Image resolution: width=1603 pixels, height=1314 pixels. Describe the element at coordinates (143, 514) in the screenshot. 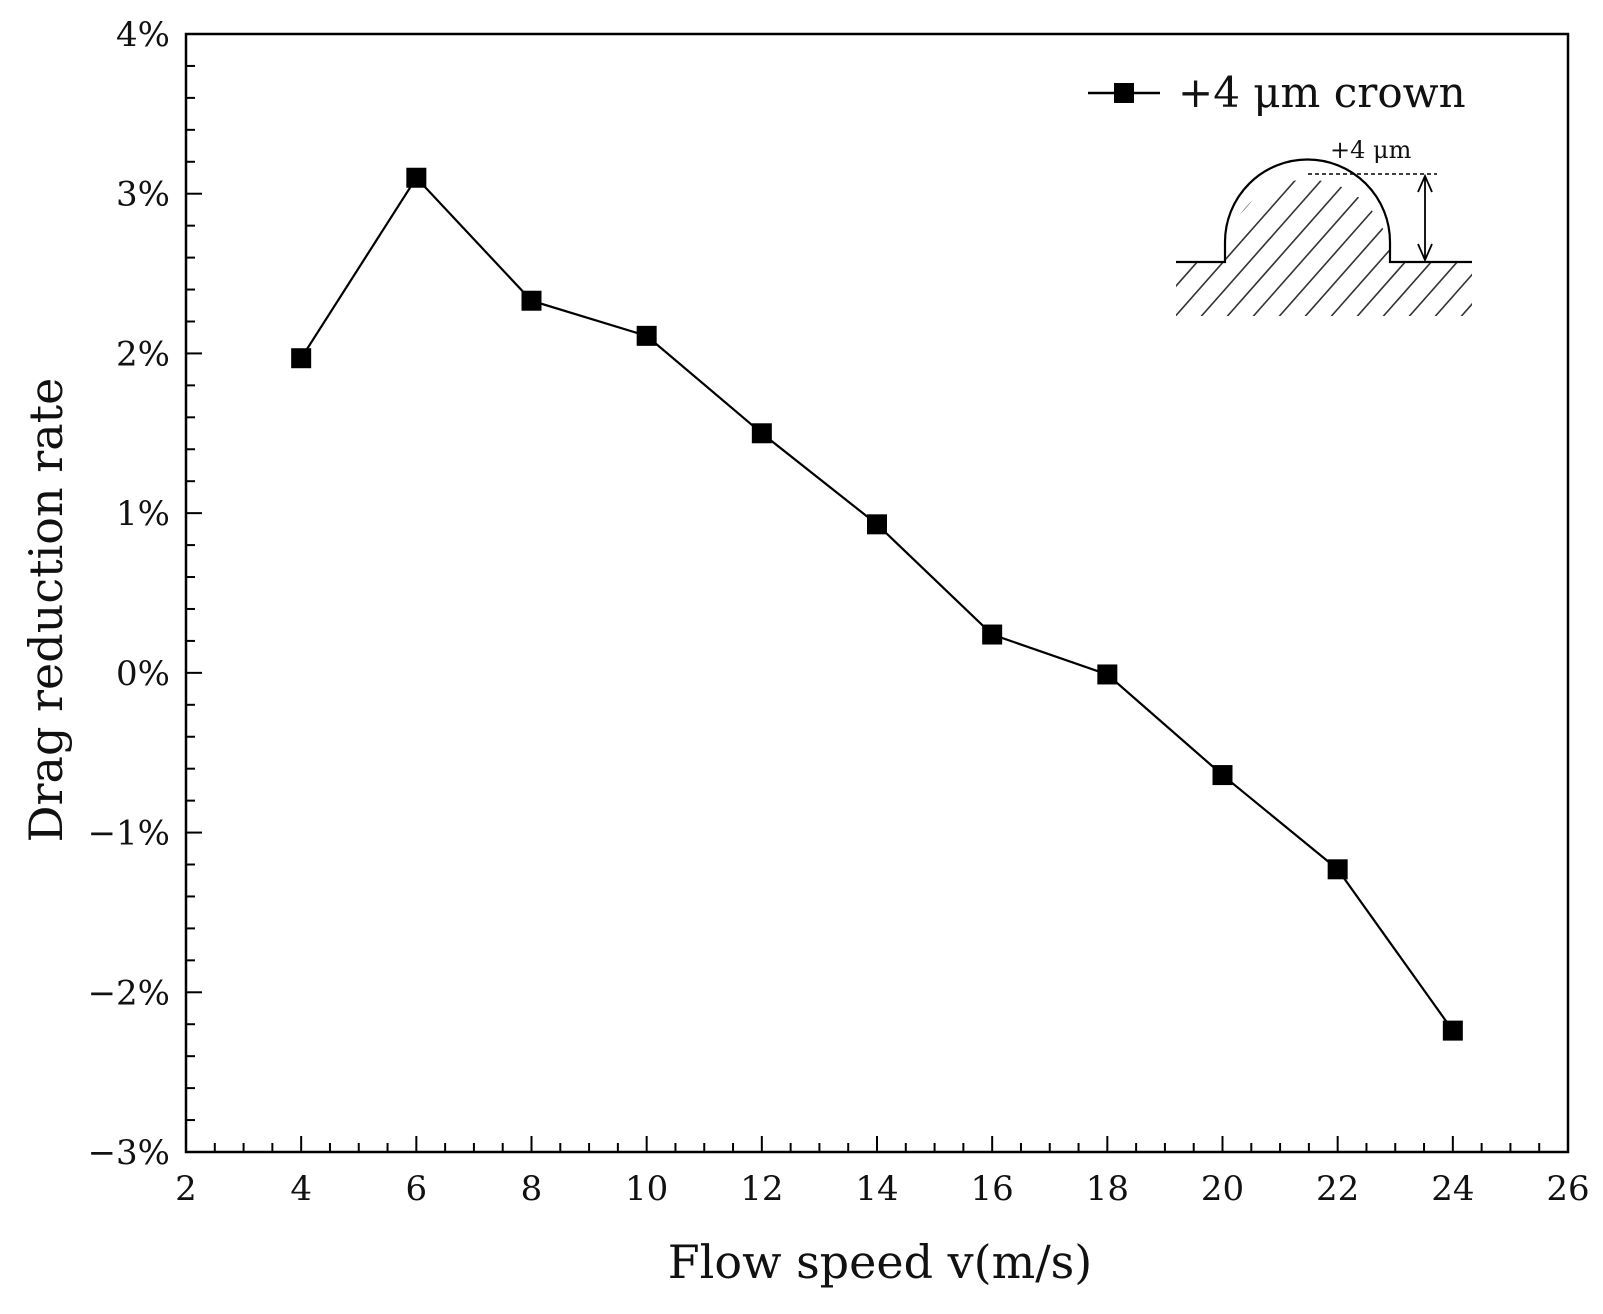

I see `y-tick-label: 1%` at that location.